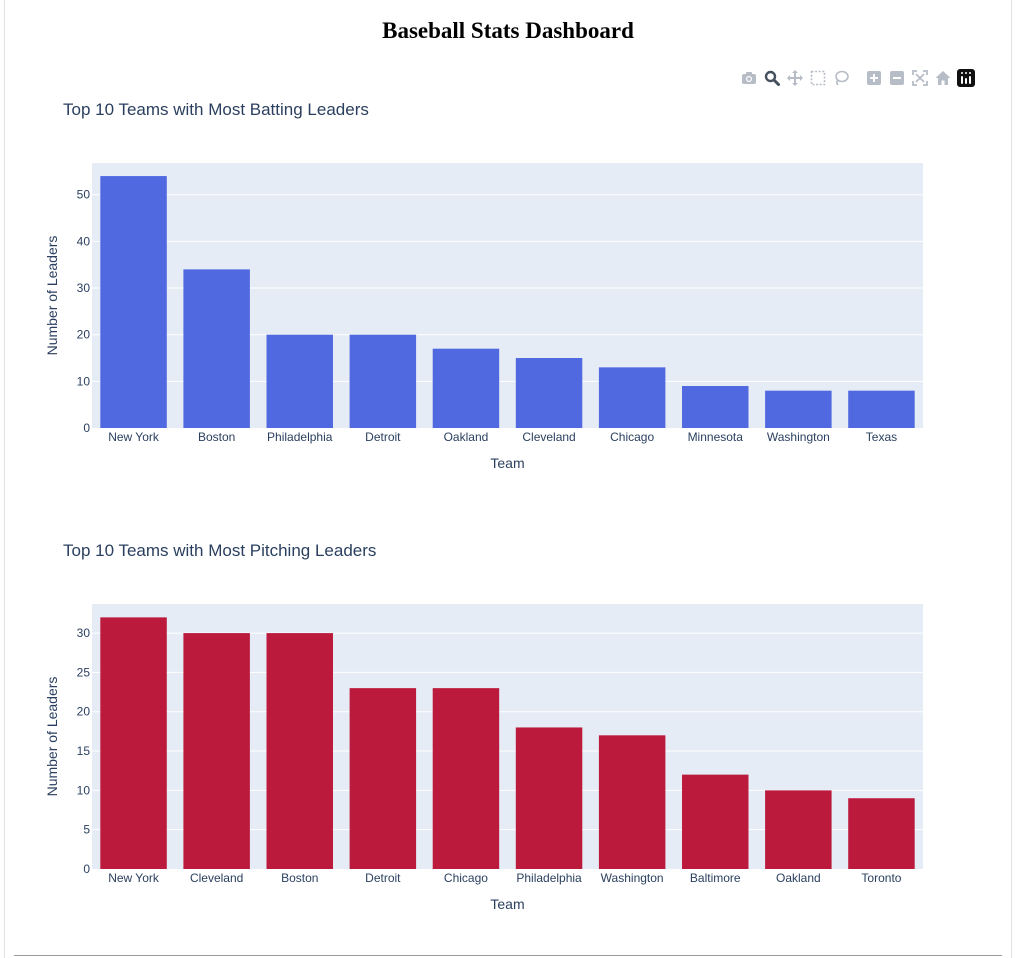 Image resolution: width=1016 pixels, height=958 pixels. I want to click on page-title: Baseball Stats Dashboard, so click(508, 30).